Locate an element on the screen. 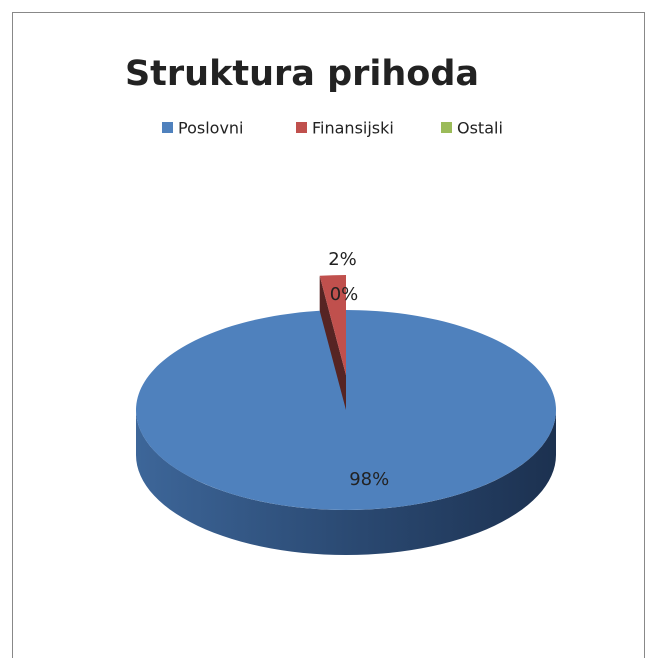 This screenshot has height=658, width=656. data-label: 2% is located at coordinates (342, 259).